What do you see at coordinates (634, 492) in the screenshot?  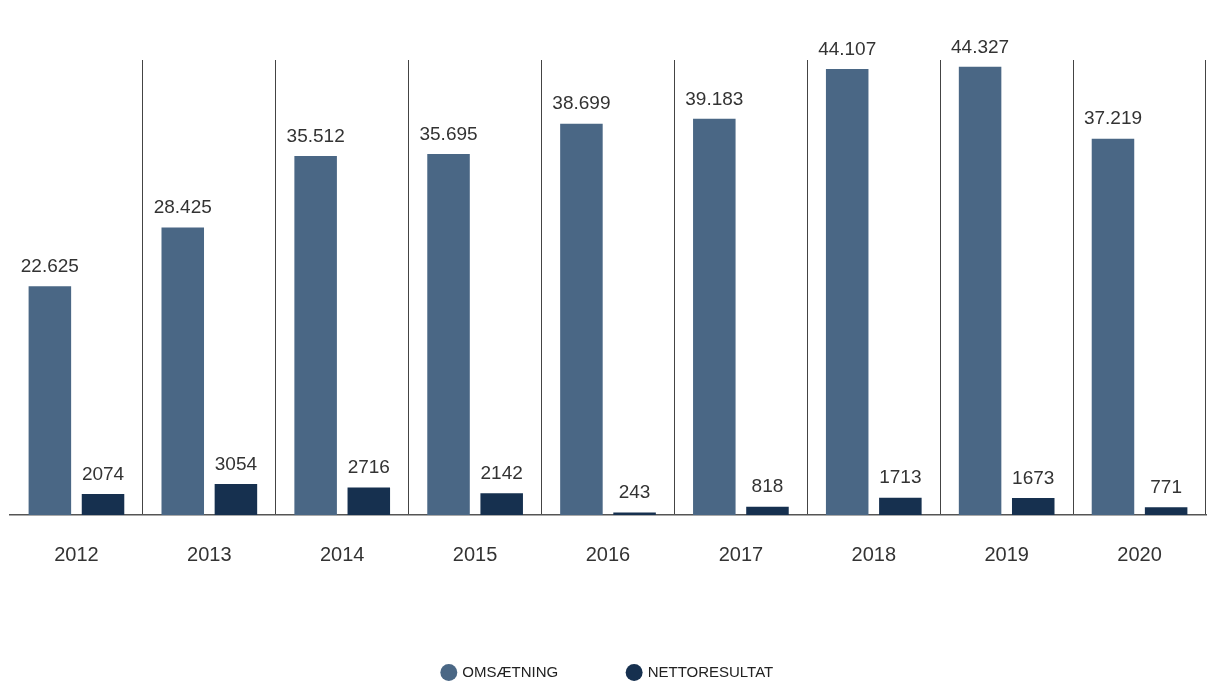 I see `data-label: 243` at bounding box center [634, 492].